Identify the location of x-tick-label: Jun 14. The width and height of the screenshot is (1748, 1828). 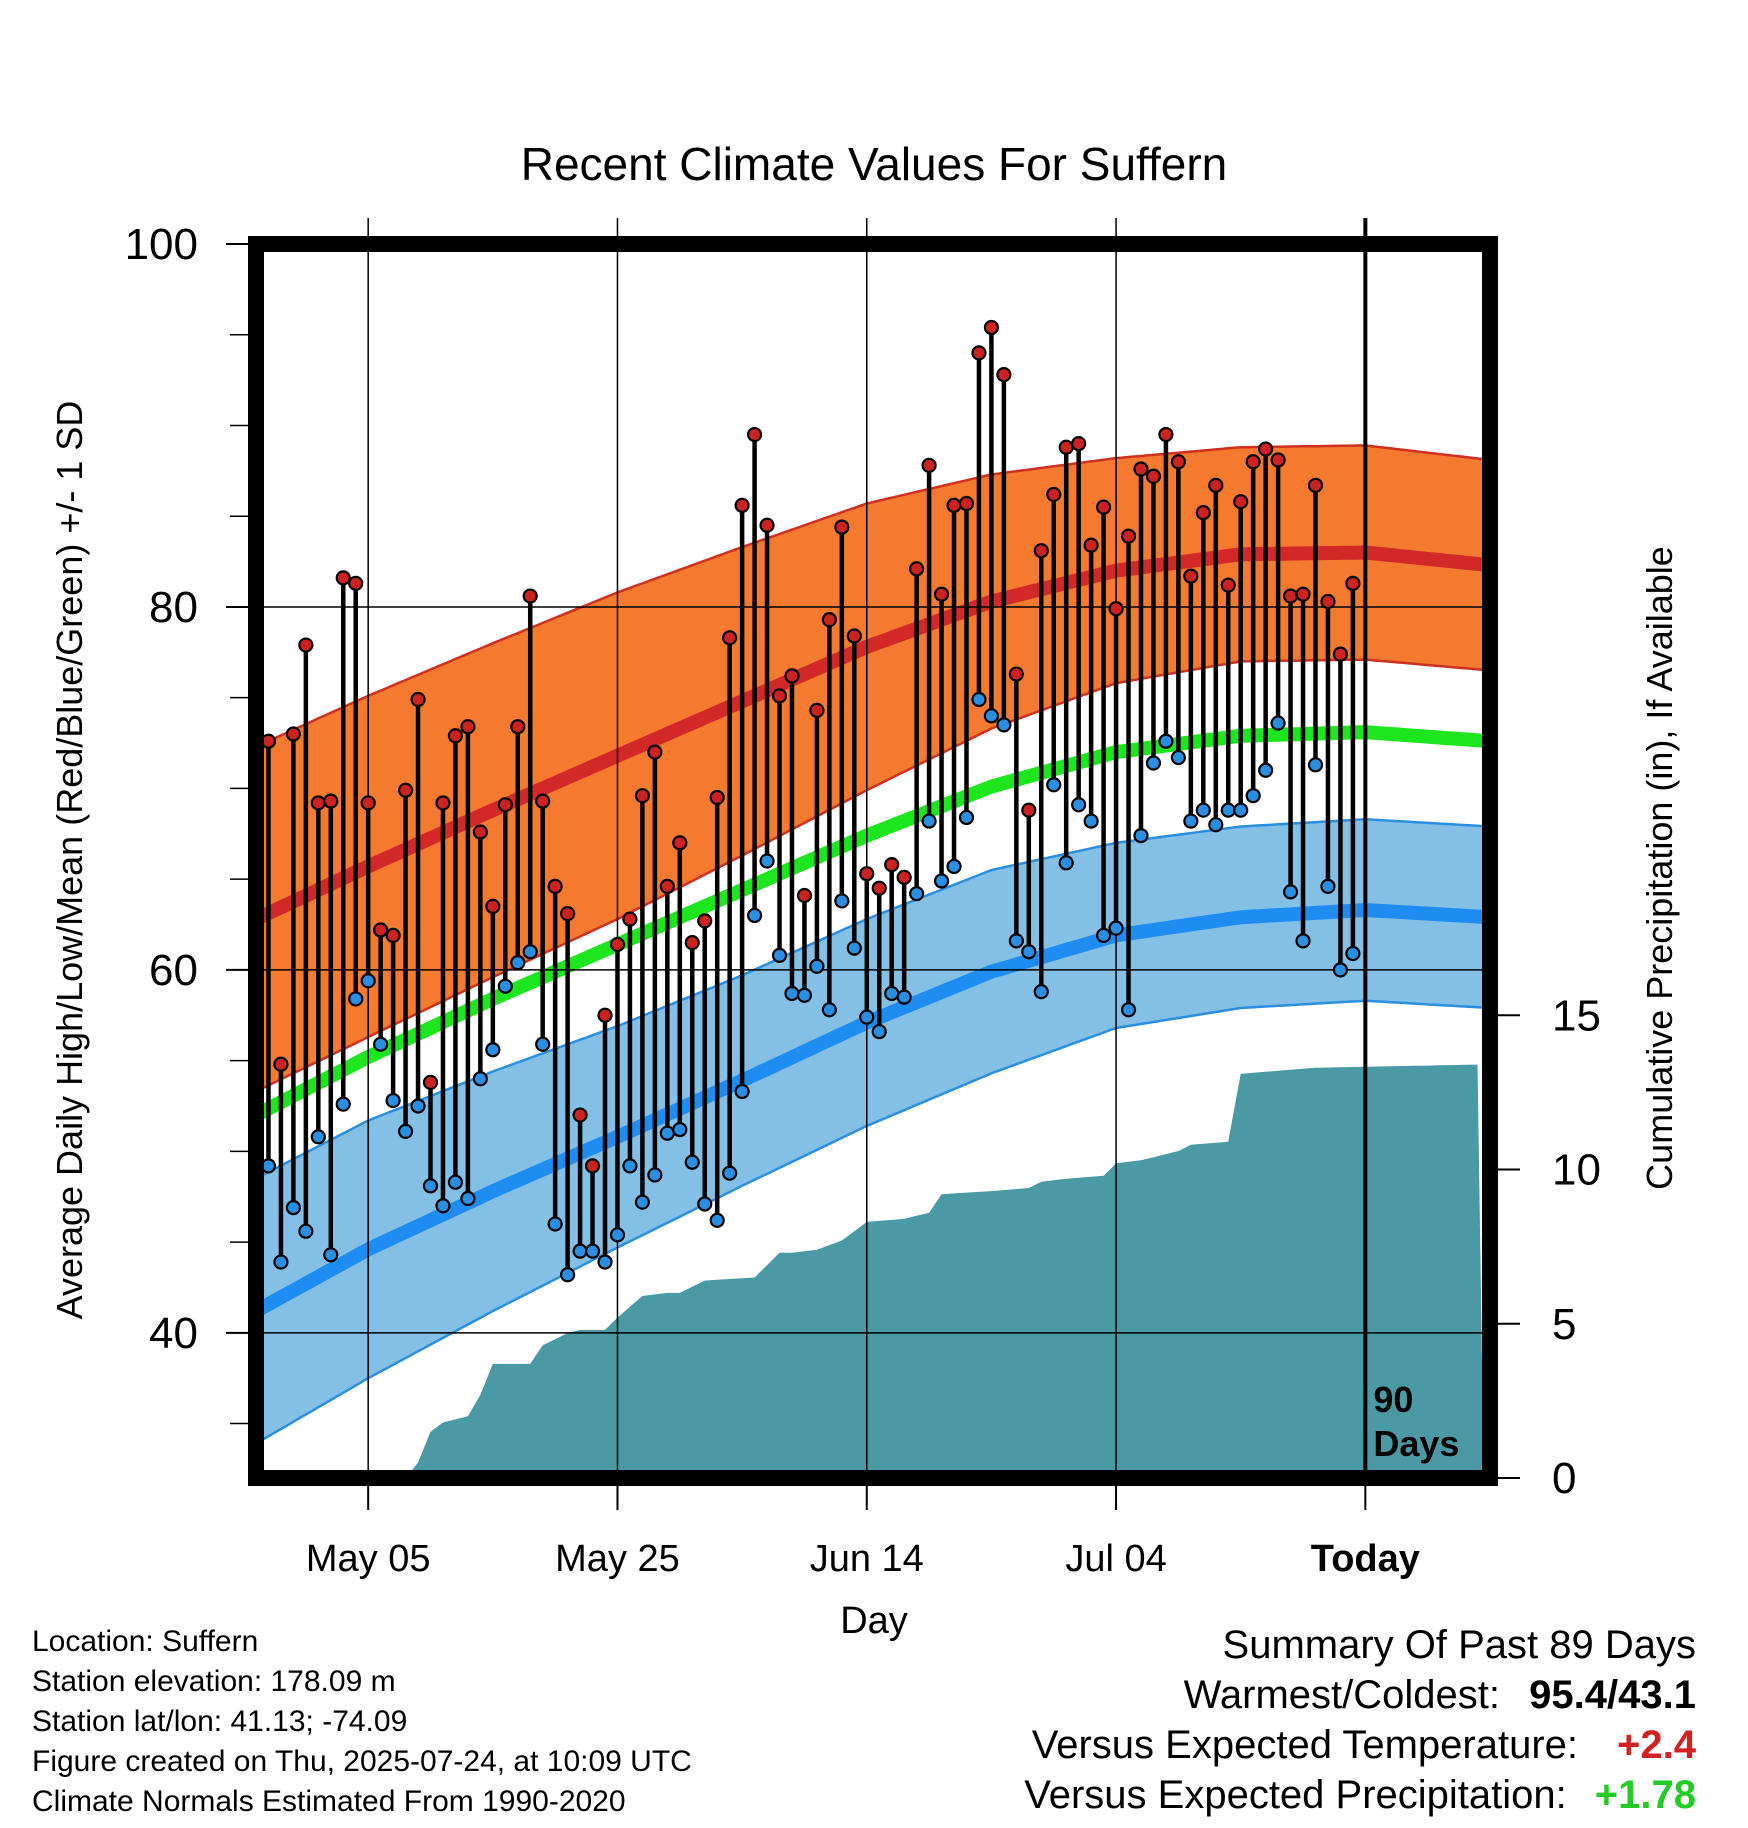
(867, 1559).